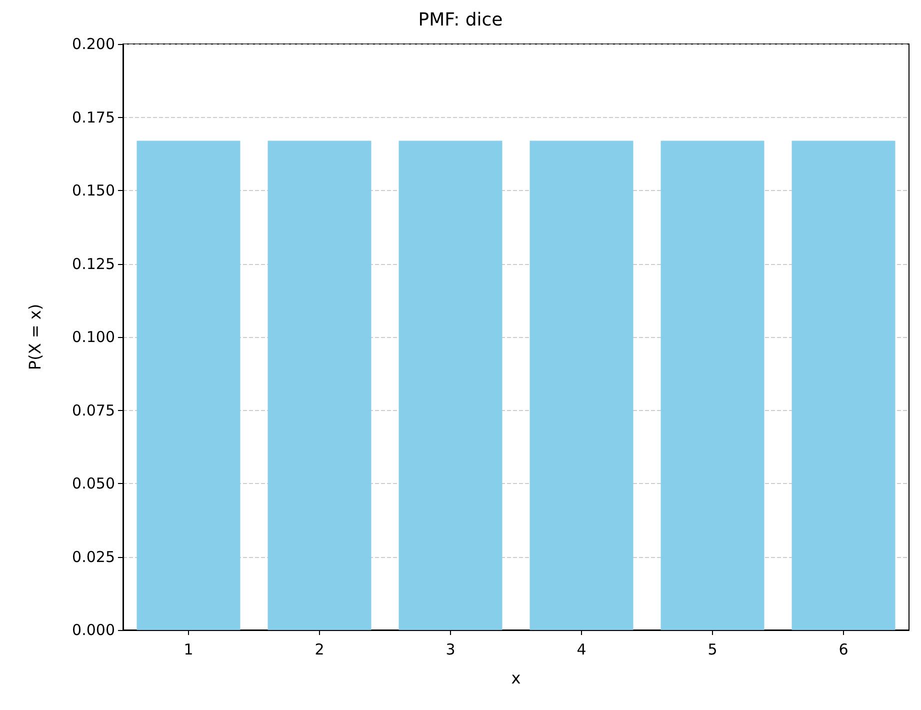 The width and height of the screenshot is (921, 710). What do you see at coordinates (93, 410) in the screenshot?
I see `y-tick-label: 0.075` at bounding box center [93, 410].